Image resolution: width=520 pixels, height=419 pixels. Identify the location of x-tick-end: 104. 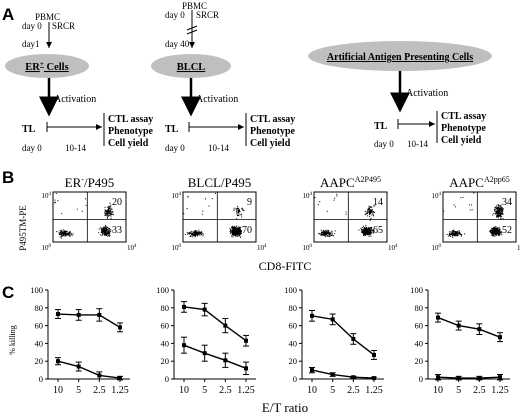
(262, 248).